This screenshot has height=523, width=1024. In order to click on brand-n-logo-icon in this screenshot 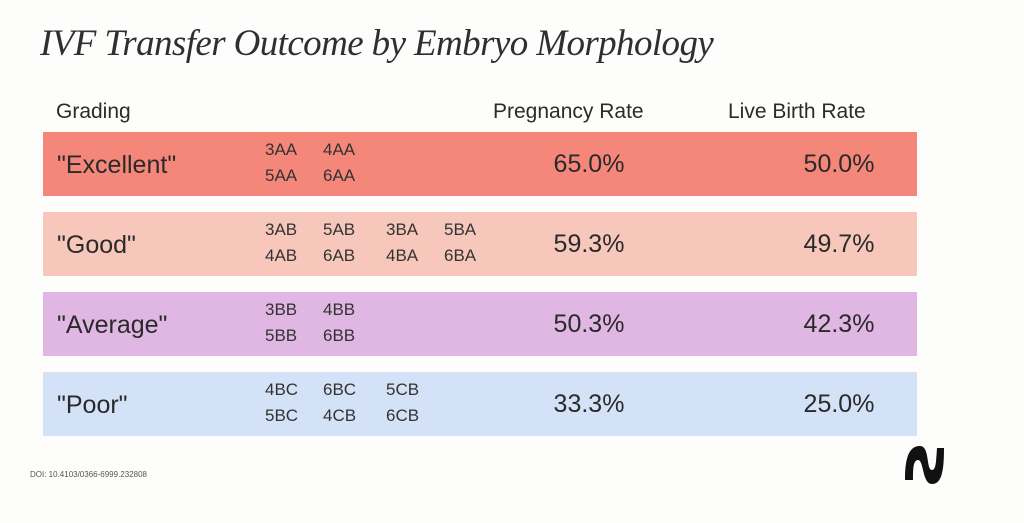, I will do `click(924, 465)`.